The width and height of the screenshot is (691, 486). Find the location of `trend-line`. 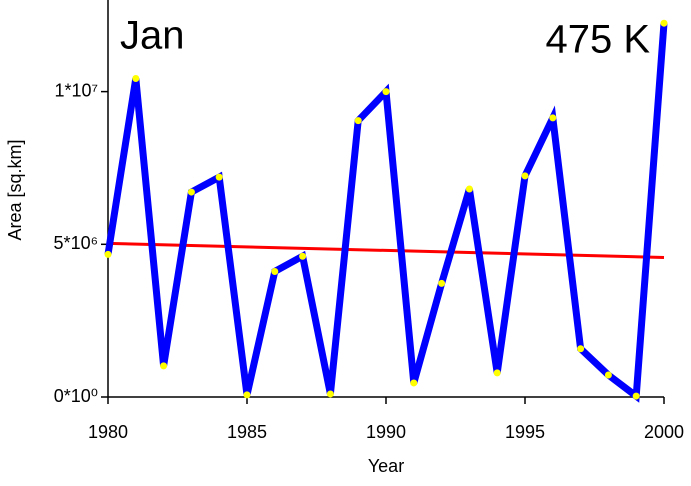

trend-line is located at coordinates (386, 250).